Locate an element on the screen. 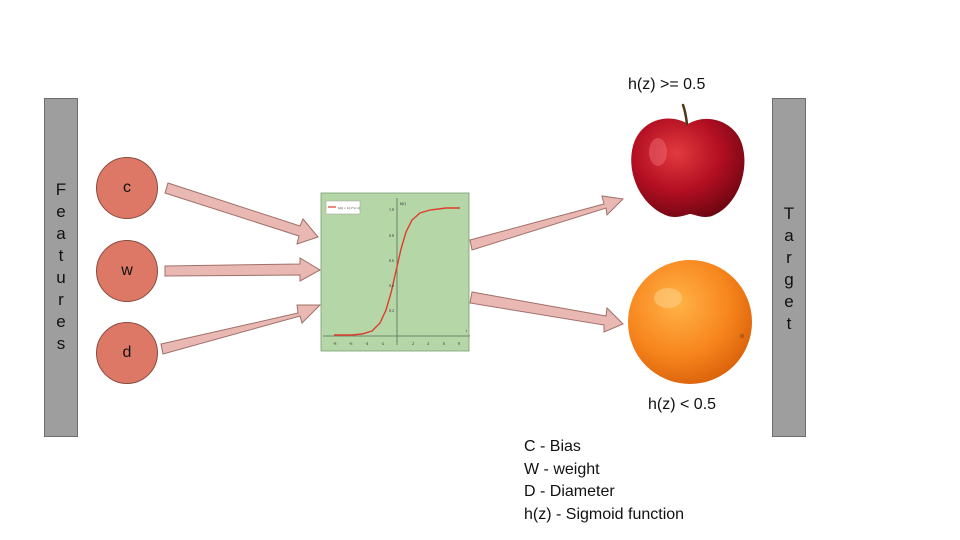  node-c: c is located at coordinates (127, 188).